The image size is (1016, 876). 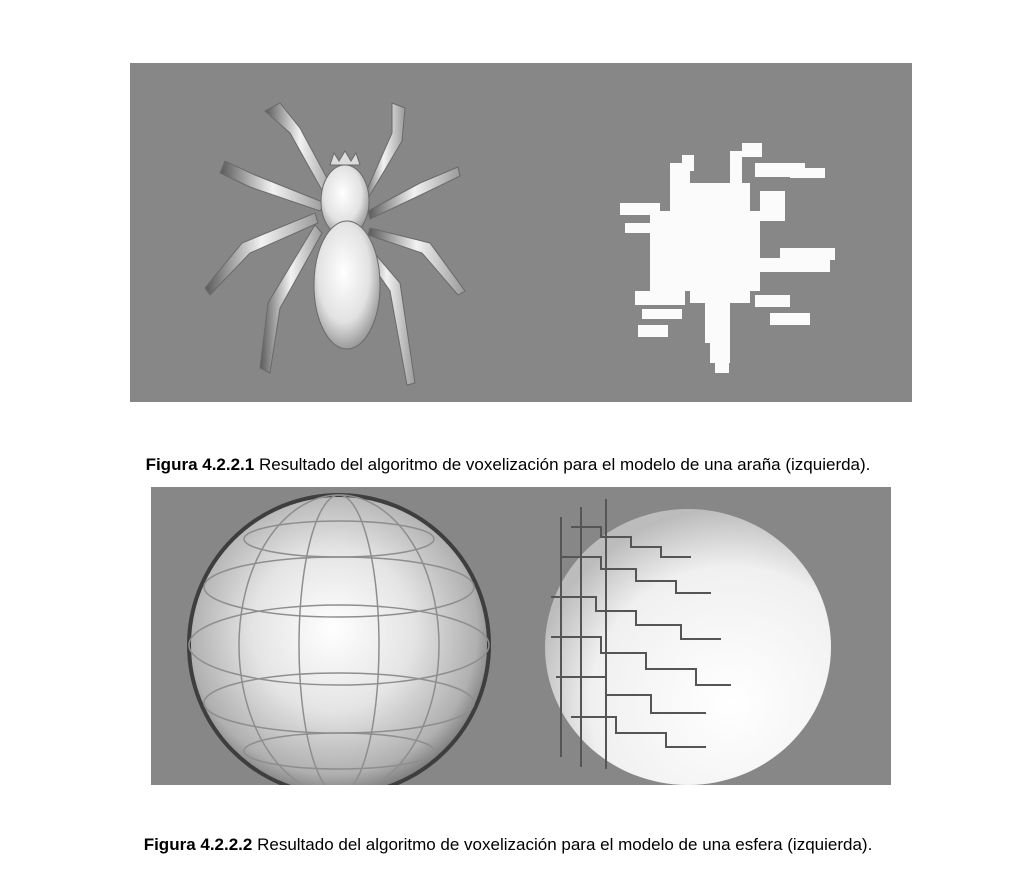 What do you see at coordinates (688, 642) in the screenshot?
I see `sphere-voxel-model` at bounding box center [688, 642].